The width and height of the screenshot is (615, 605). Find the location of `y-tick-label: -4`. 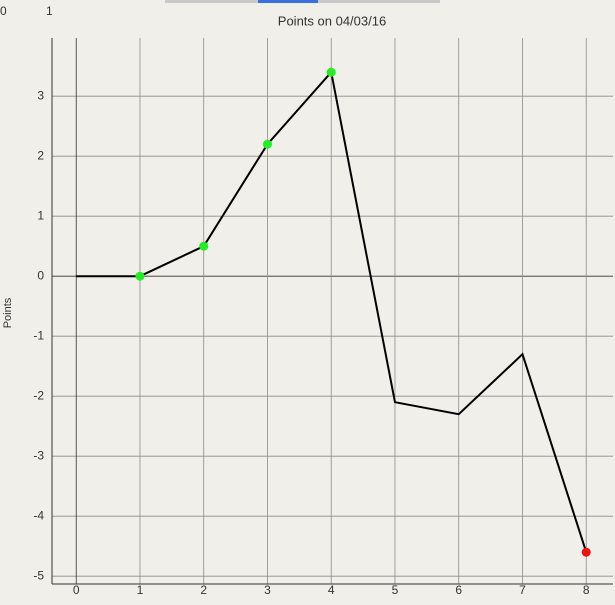

y-tick-label: -4 is located at coordinates (38, 515).